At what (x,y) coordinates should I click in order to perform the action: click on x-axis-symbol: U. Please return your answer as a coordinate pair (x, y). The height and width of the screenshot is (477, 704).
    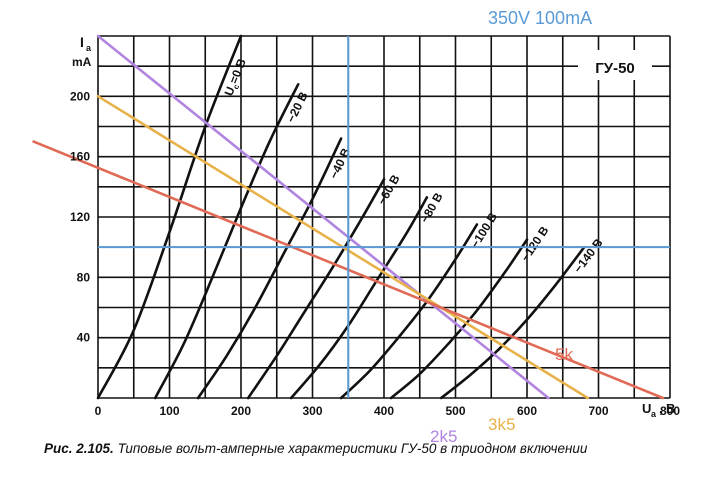
    Looking at the image, I should click on (646, 408).